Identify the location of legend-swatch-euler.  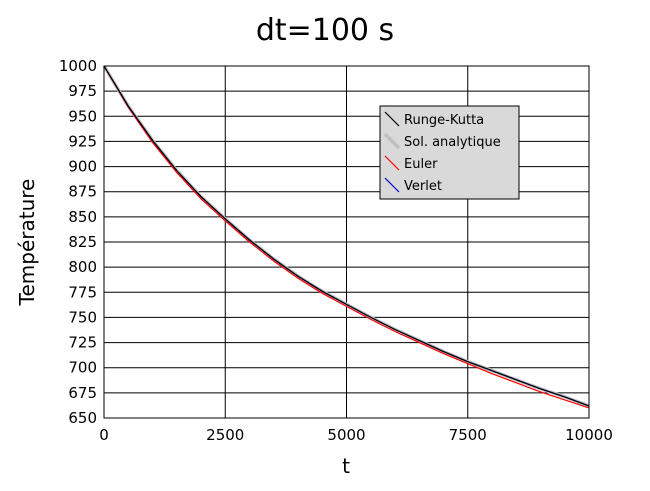
(392, 163).